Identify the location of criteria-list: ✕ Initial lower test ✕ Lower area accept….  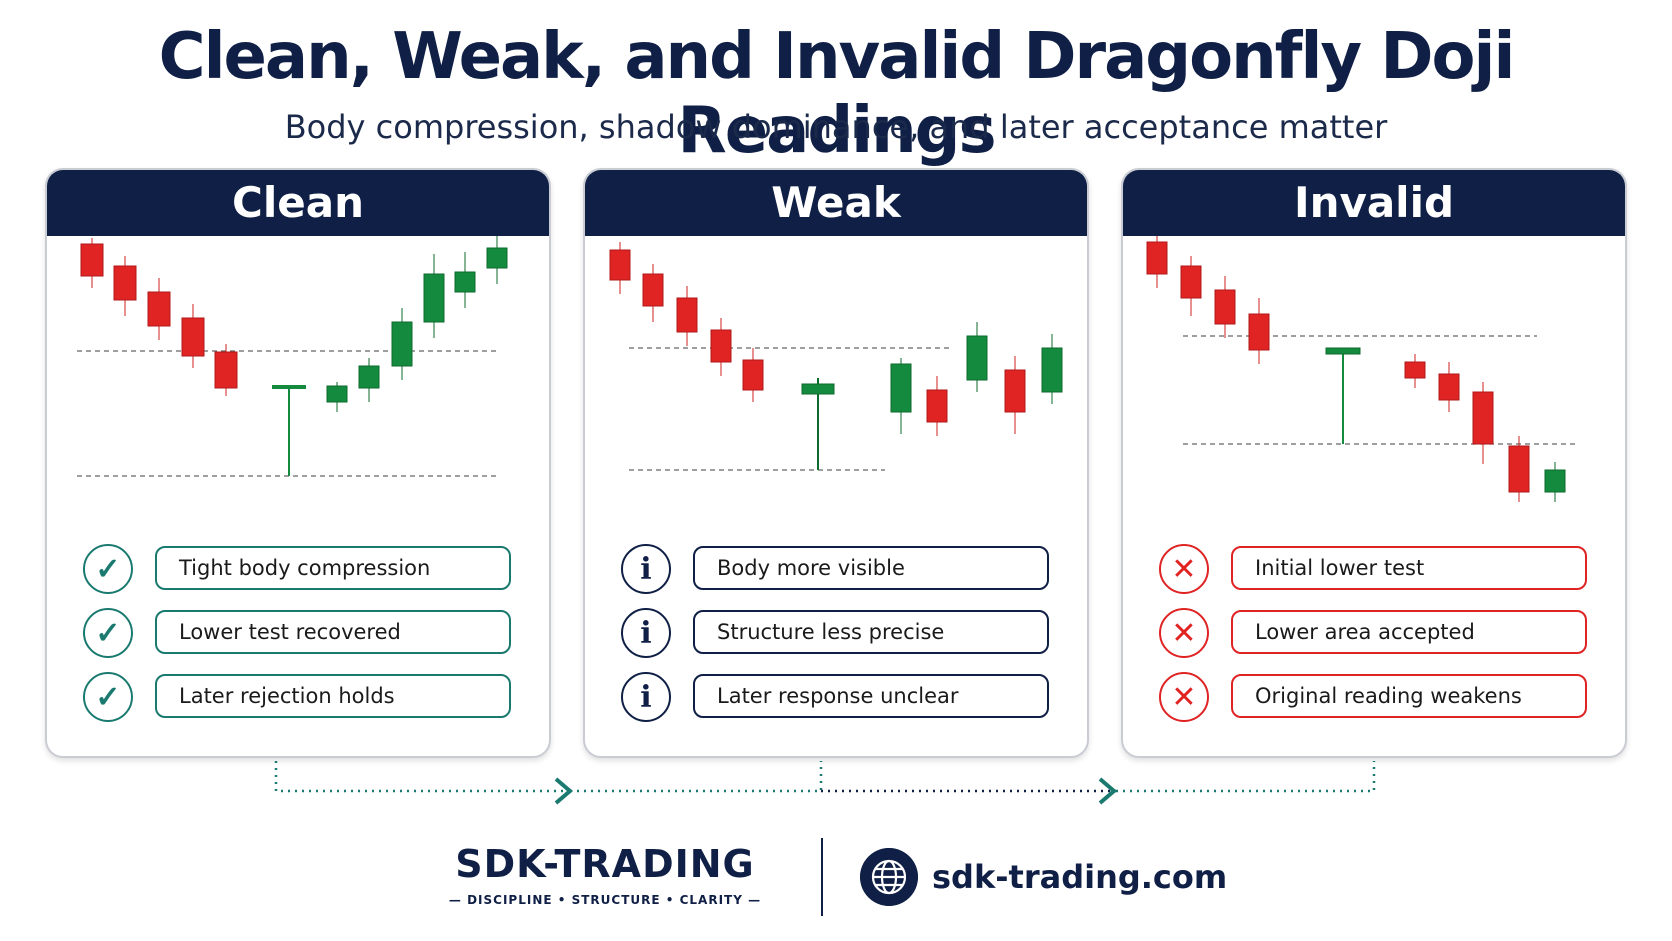
(1379, 638).